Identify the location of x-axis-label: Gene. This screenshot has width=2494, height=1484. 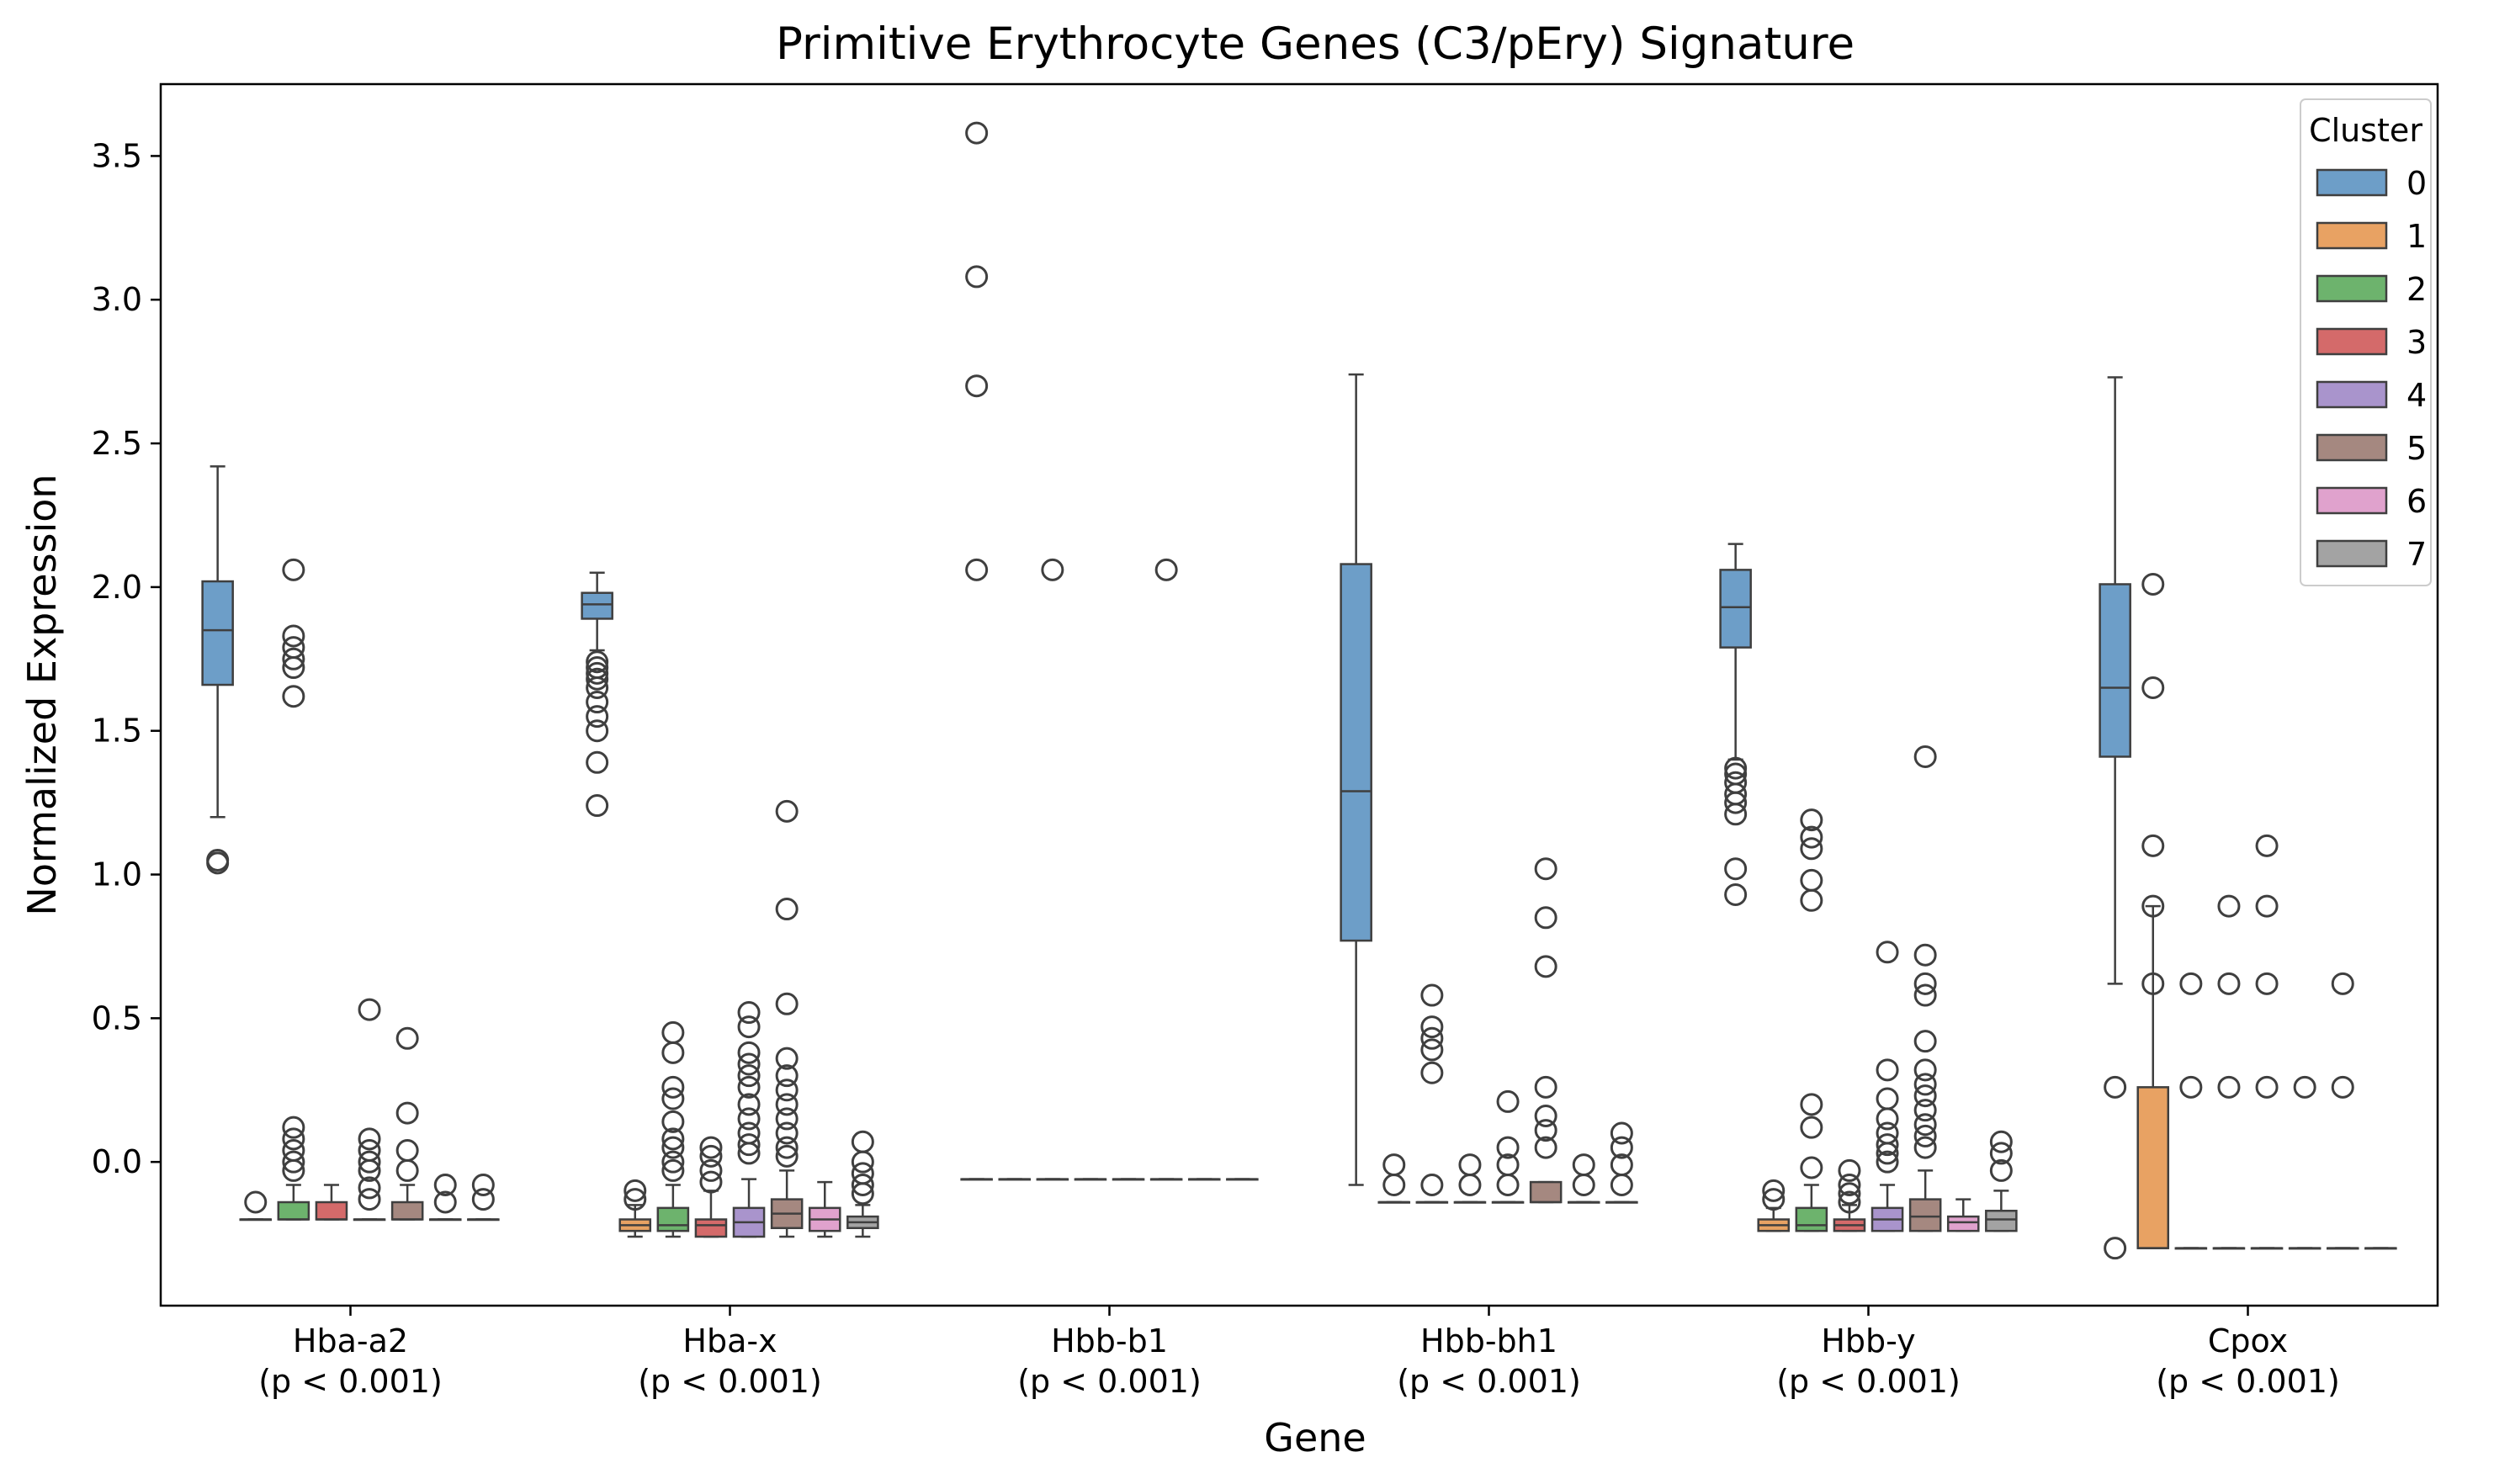
(1315, 1437).